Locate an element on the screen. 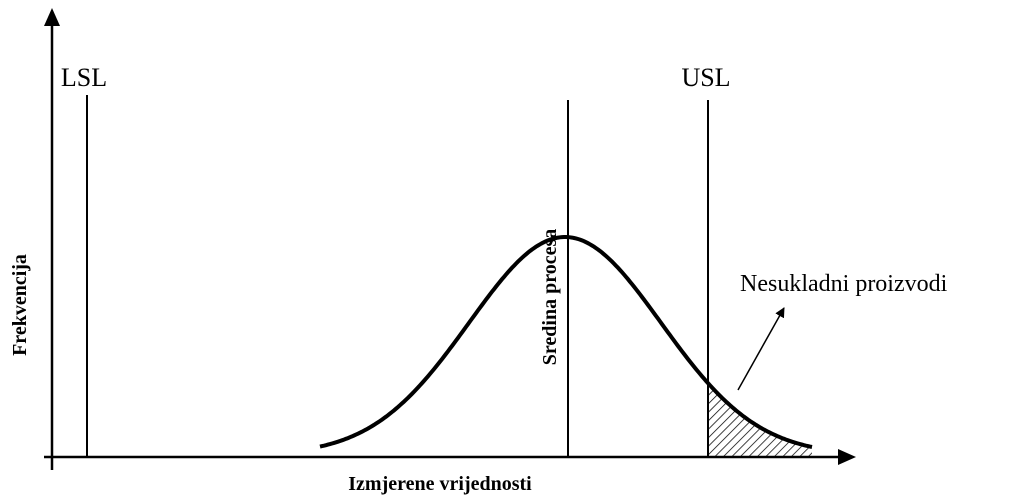  lsl-label: LSL is located at coordinates (84, 77).